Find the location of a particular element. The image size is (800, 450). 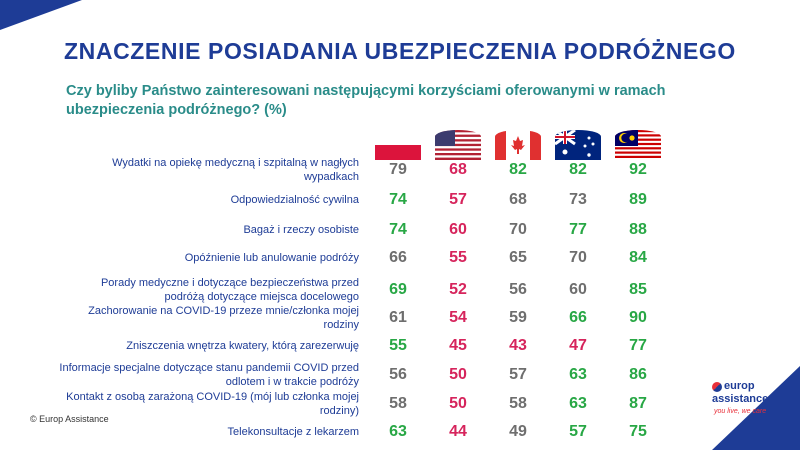

table-cell: 52 is located at coordinates (458, 289).